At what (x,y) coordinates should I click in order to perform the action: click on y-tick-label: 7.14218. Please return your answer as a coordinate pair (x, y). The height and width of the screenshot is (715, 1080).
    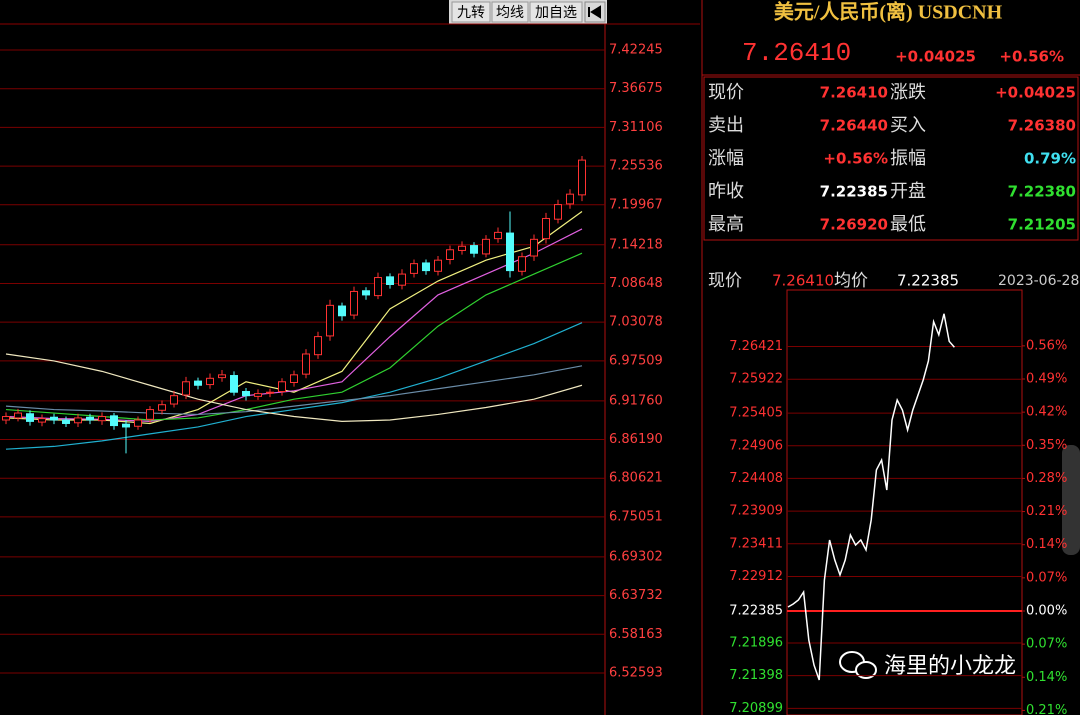
    Looking at the image, I should click on (636, 244).